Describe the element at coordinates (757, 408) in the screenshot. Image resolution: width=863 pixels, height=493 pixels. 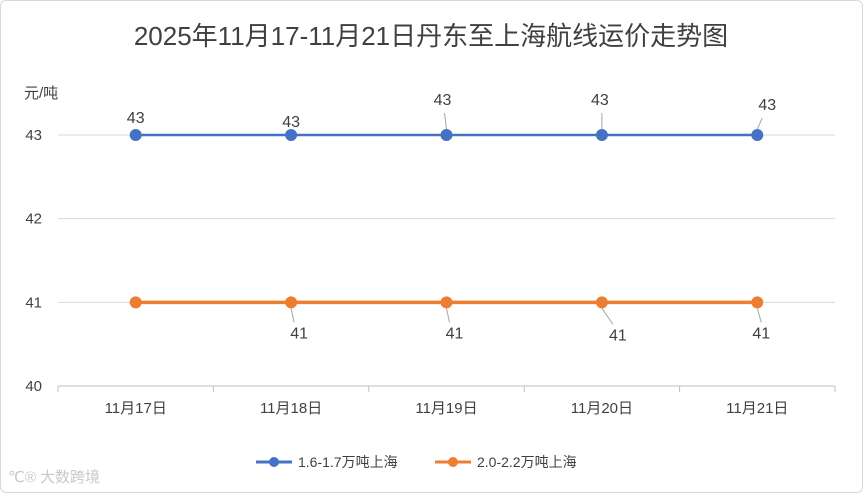
I see `x-tick-label: 11月21日` at that location.